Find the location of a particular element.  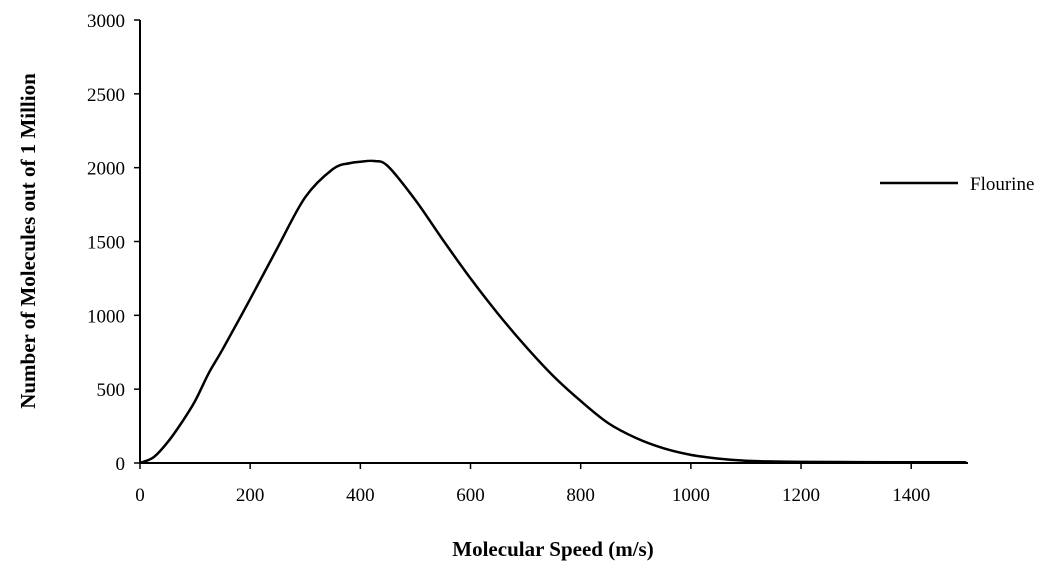

x-tick-label: 800 is located at coordinates (580, 495).